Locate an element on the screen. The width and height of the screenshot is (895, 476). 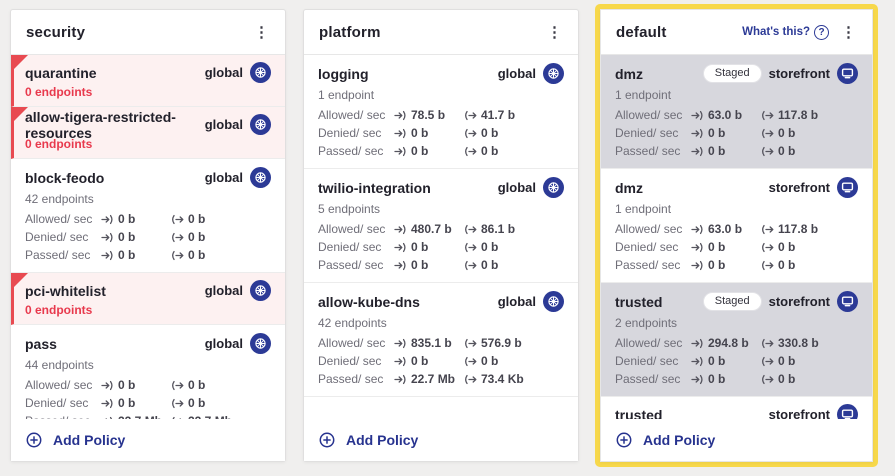
endpoints-count: 44 endpoints is located at coordinates (59, 365).